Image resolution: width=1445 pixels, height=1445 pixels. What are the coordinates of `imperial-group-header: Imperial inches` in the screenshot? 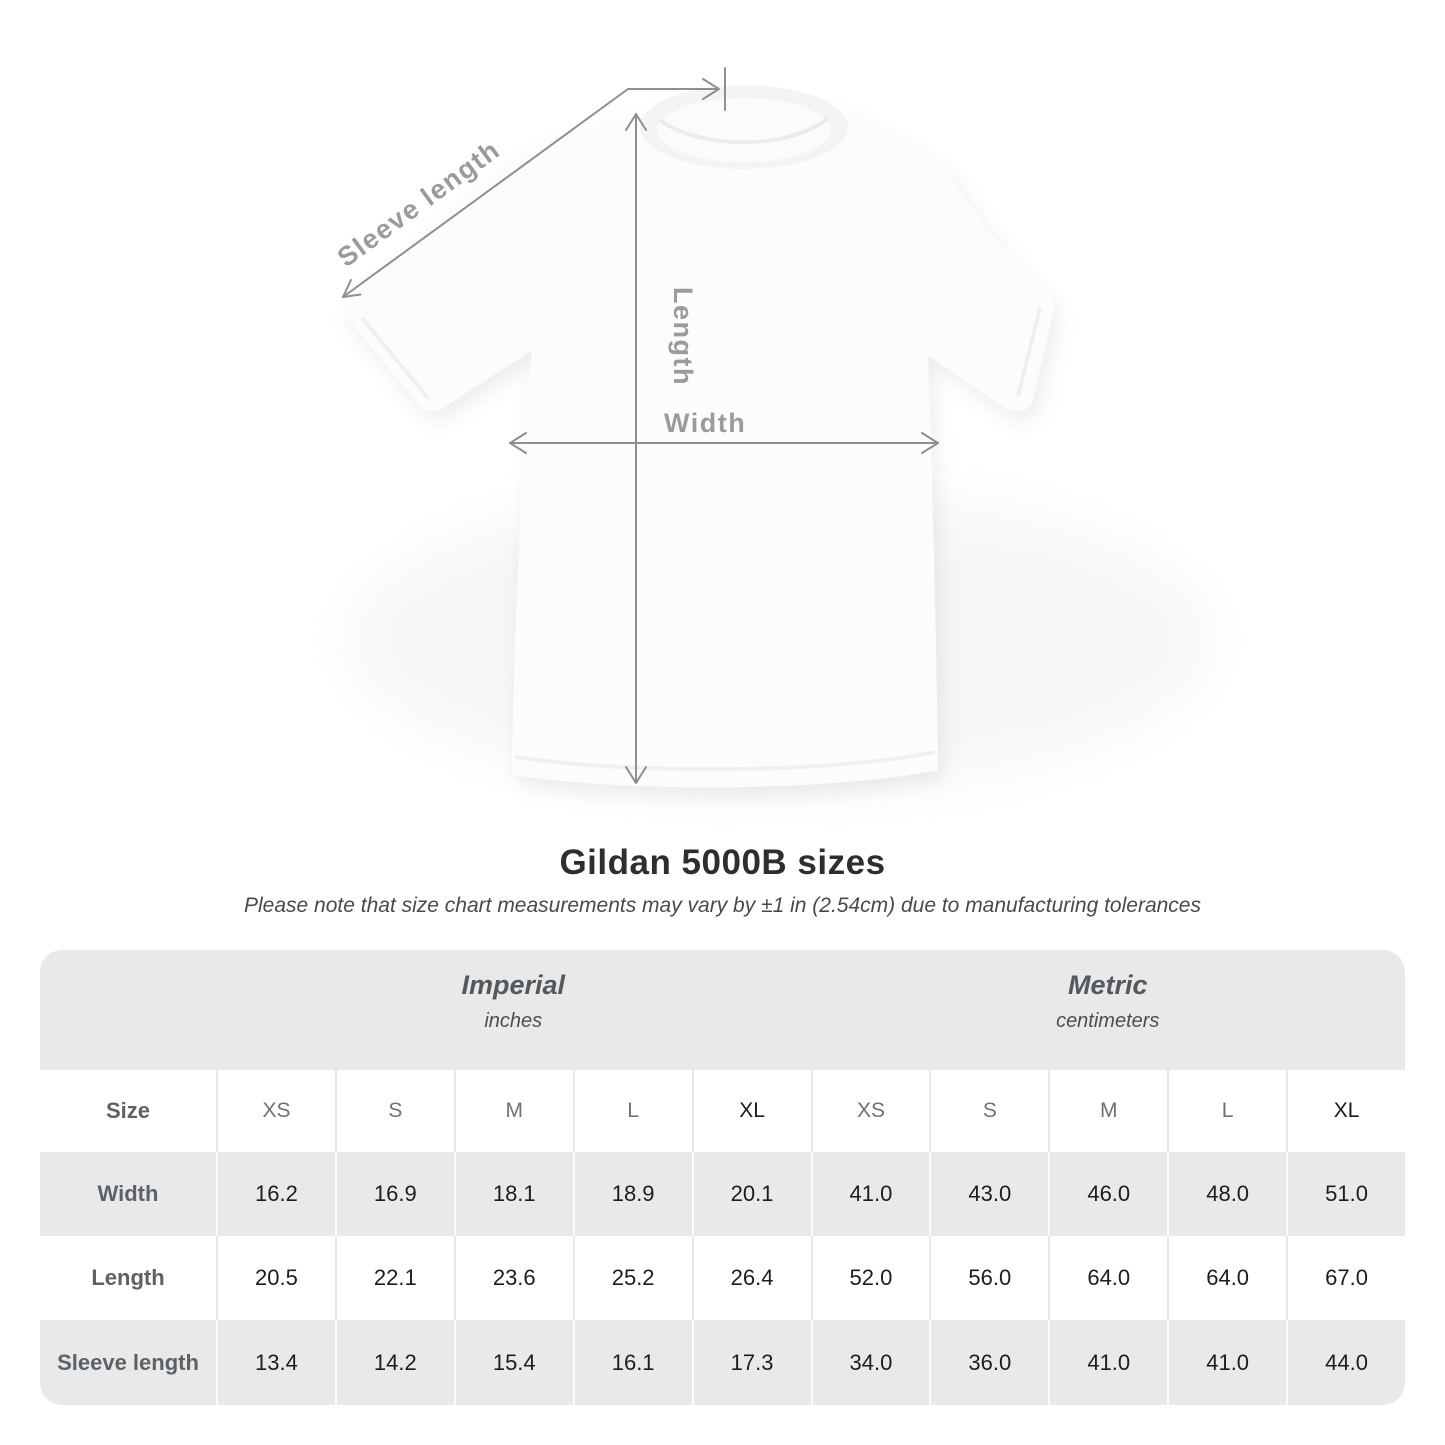 It's located at (513, 991).